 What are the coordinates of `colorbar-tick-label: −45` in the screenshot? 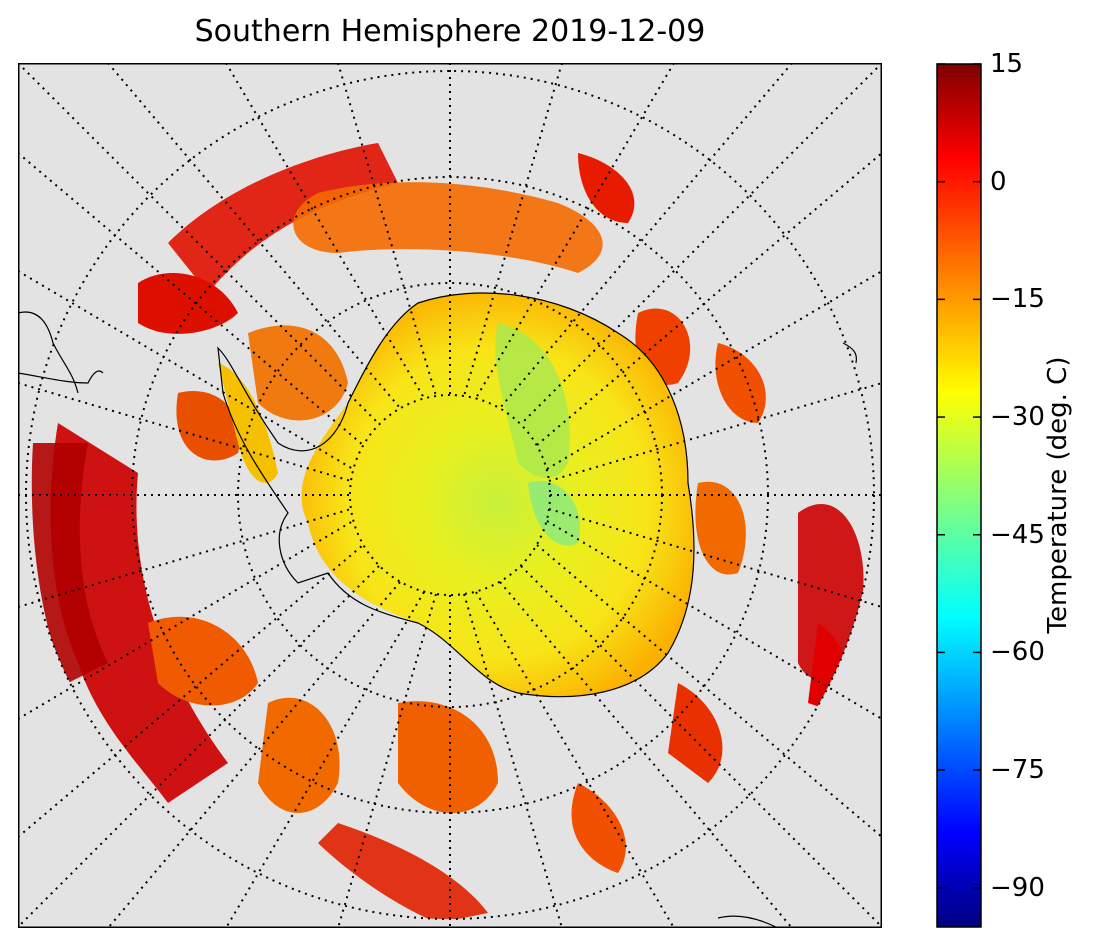 It's located at (1017, 534).